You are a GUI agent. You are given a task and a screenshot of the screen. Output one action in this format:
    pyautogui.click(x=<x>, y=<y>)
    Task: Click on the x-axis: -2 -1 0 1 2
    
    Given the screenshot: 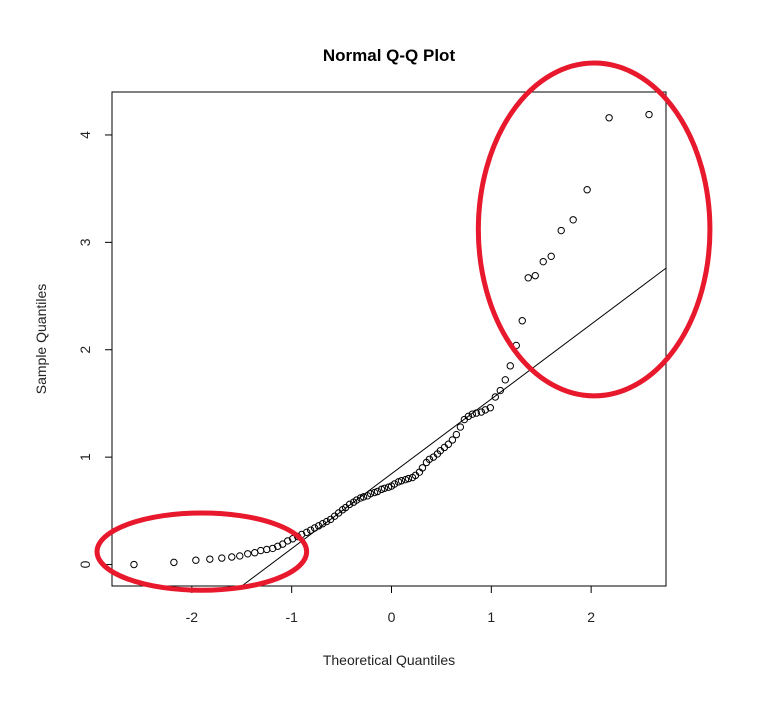 What is the action you would take?
    pyautogui.click(x=390, y=605)
    